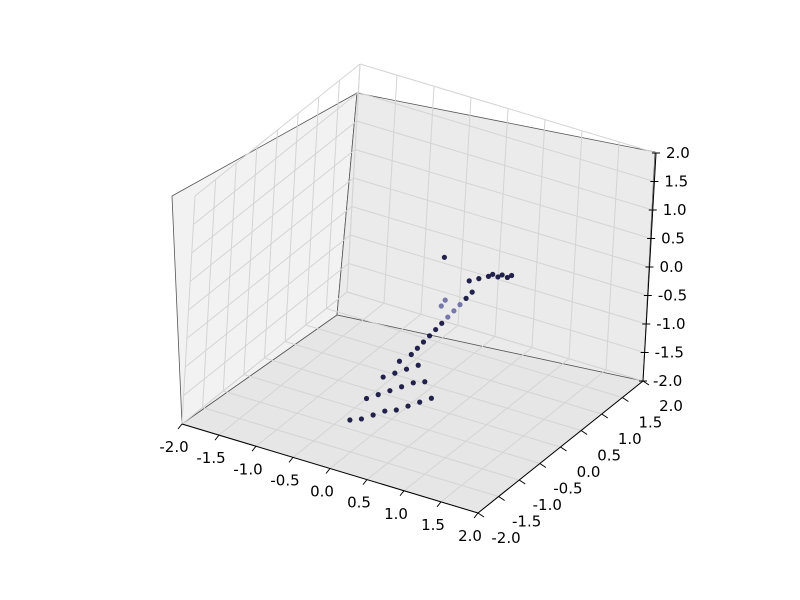 This screenshot has width=800, height=600. Describe the element at coordinates (173, 447) in the screenshot. I see `x-tick-label-0: -2.0` at that location.